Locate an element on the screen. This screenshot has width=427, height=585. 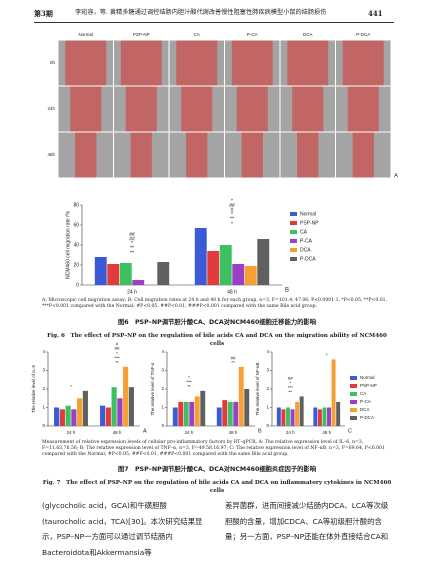
issue: 第3期 is located at coordinates (43, 13).